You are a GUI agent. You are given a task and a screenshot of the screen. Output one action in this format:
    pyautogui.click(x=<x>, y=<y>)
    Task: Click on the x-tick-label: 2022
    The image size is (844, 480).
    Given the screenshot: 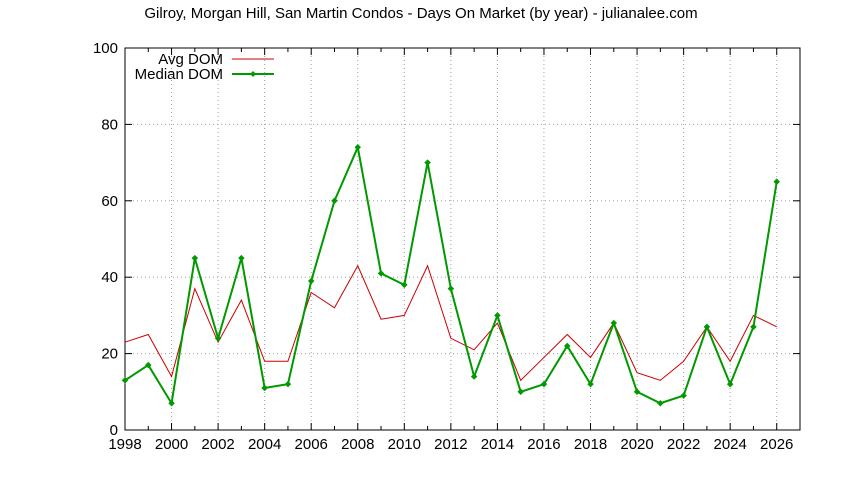 What is the action you would take?
    pyautogui.click(x=683, y=444)
    